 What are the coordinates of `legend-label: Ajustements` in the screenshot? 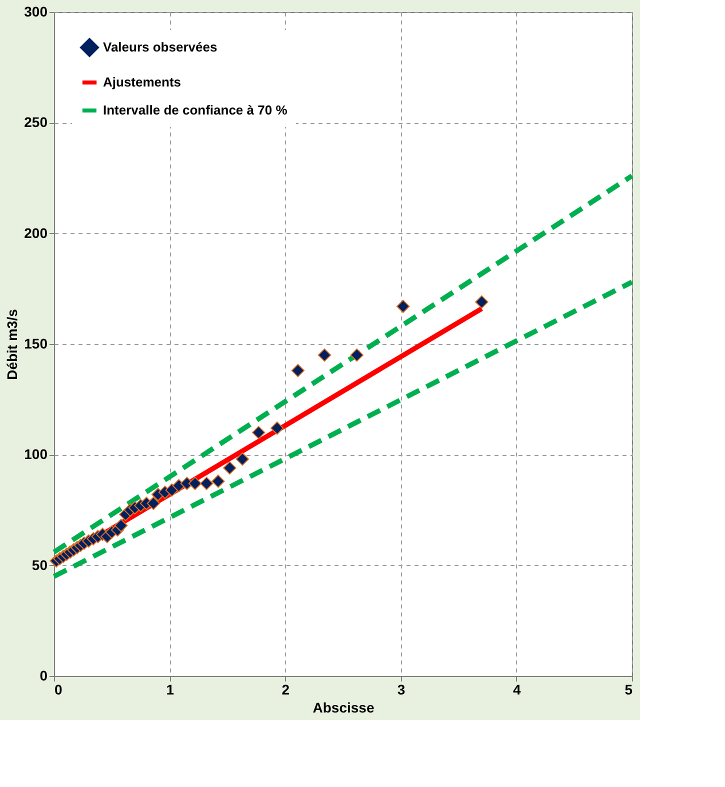 It's located at (142, 82).